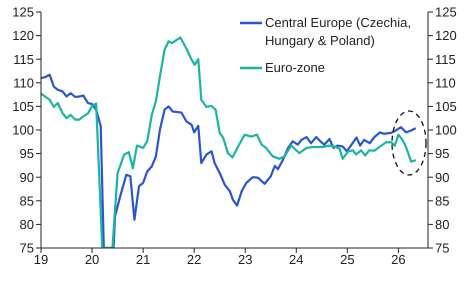 This screenshot has width=471, height=285. I want to click on y2-tick-label: 120, so click(446, 36).